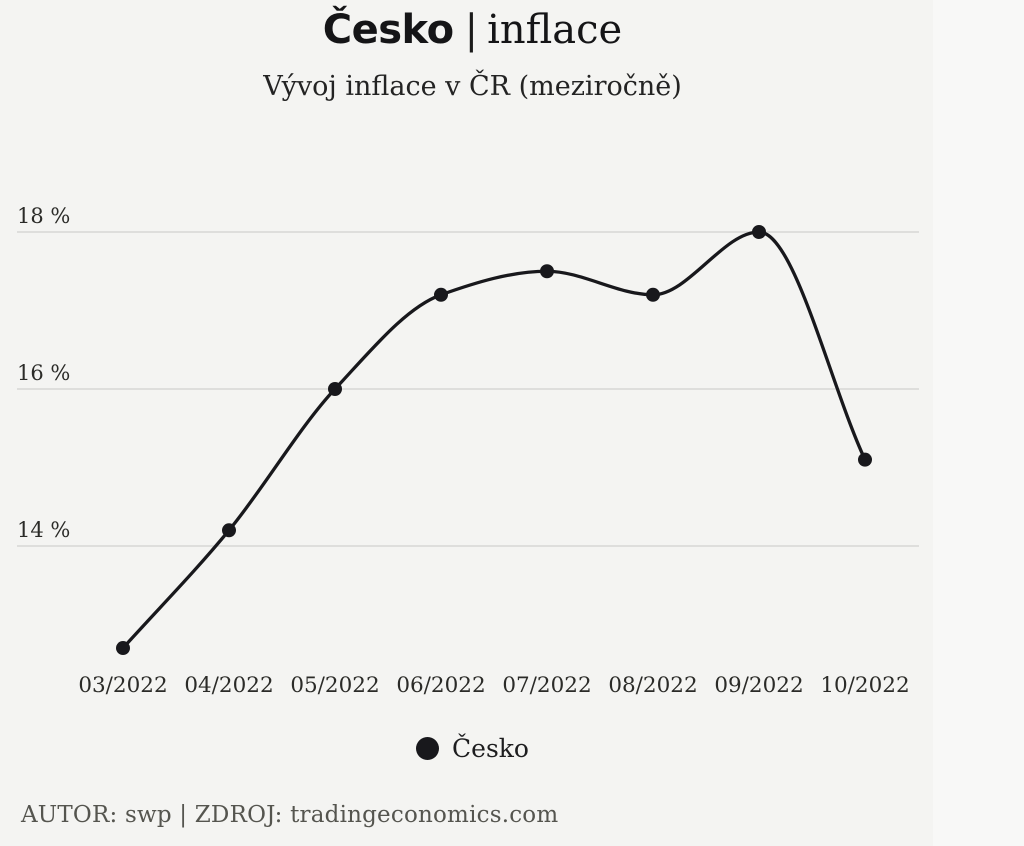  Describe the element at coordinates (472, 86) in the screenshot. I see `chart-subtitle: Vývoj inflace v ČR (meziročně)` at that location.